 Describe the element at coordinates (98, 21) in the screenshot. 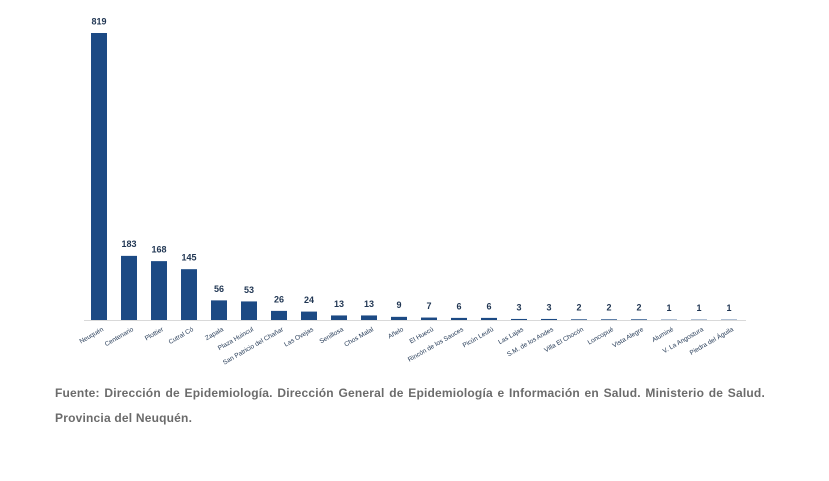

I see `value-label: 819` at that location.